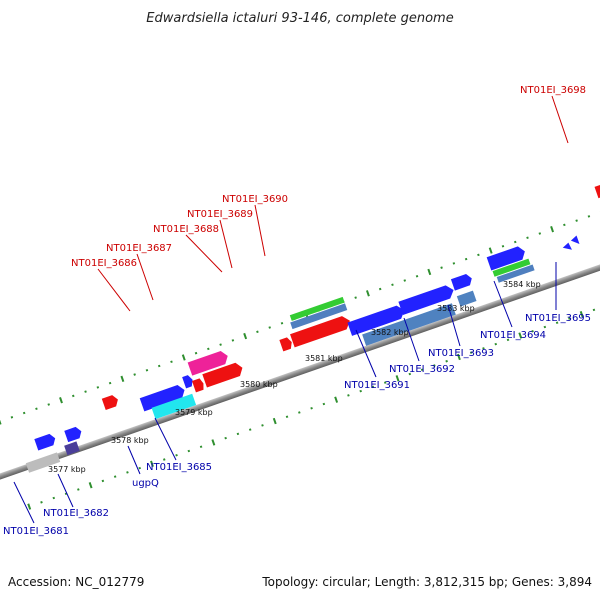 The image size is (600, 600). Describe the element at coordinates (67, 469) in the screenshot. I see `scale-label: 3577 kbp` at that location.